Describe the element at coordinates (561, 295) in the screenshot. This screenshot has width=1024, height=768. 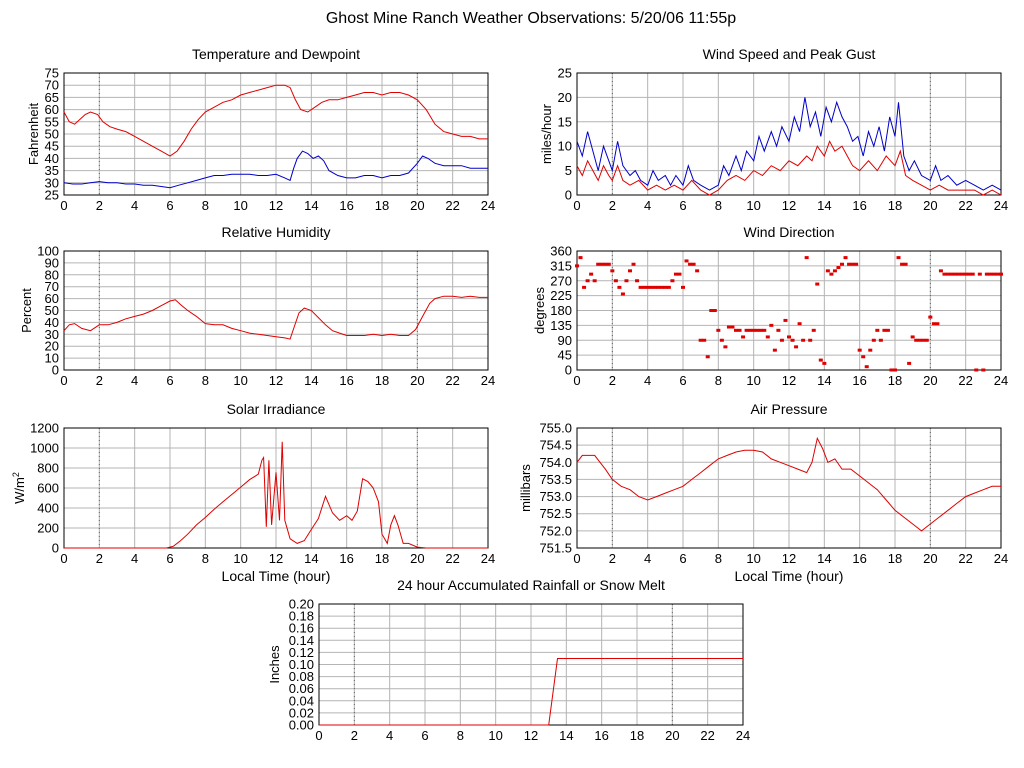
I see `y-tick-label: 225` at that location.